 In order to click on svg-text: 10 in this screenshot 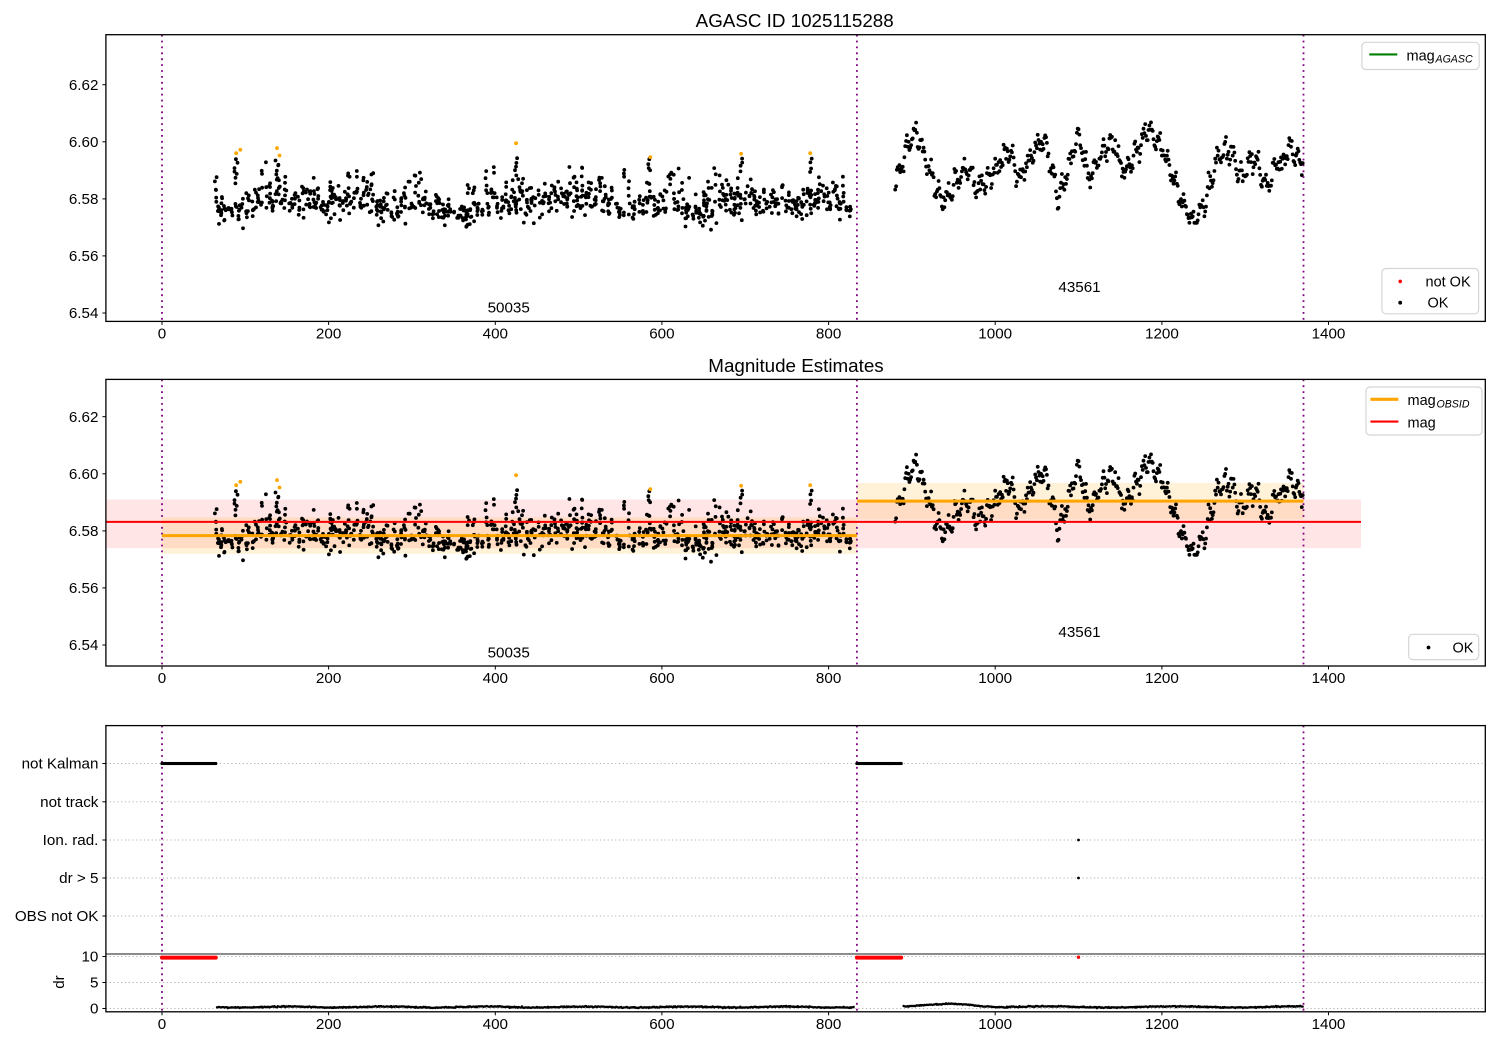, I will do `click(89, 957)`.